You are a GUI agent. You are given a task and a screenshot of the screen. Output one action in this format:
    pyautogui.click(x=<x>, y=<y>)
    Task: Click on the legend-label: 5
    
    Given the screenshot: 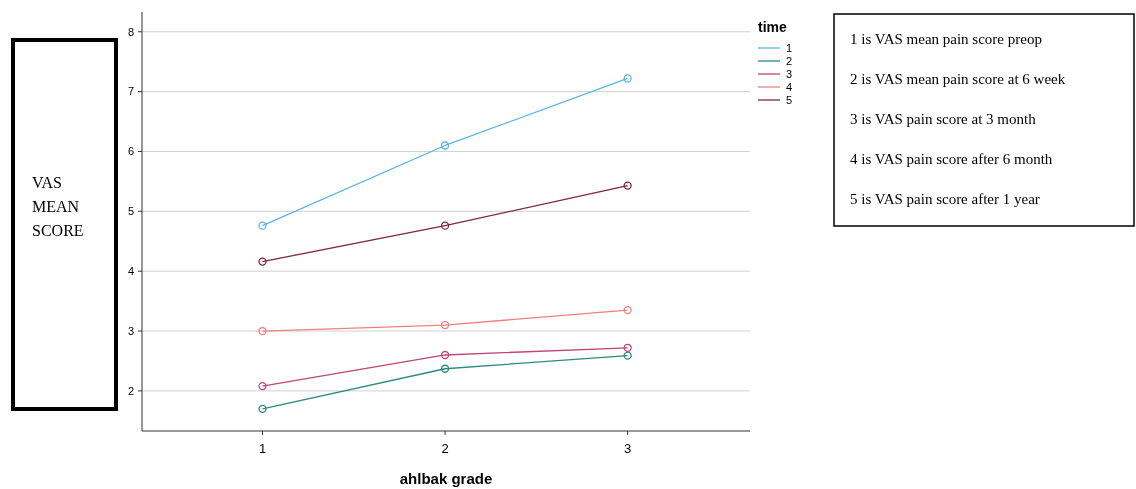 What is the action you would take?
    pyautogui.click(x=789, y=99)
    